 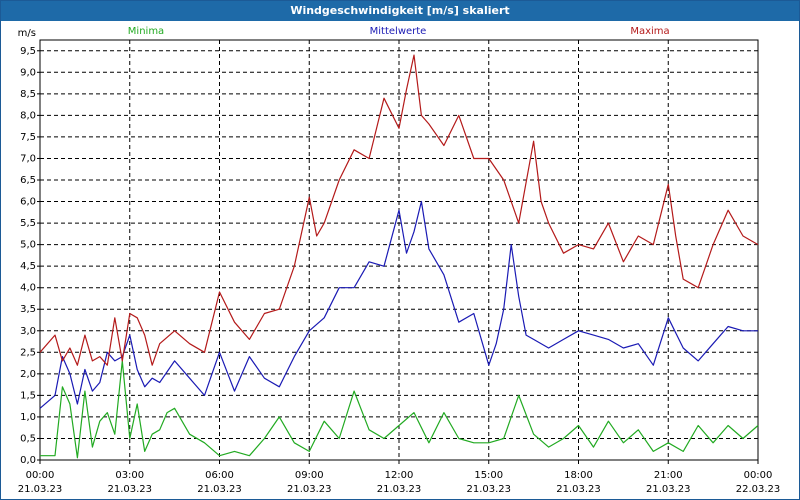 What do you see at coordinates (27, 33) in the screenshot?
I see `y-axis-label: m/s` at bounding box center [27, 33].